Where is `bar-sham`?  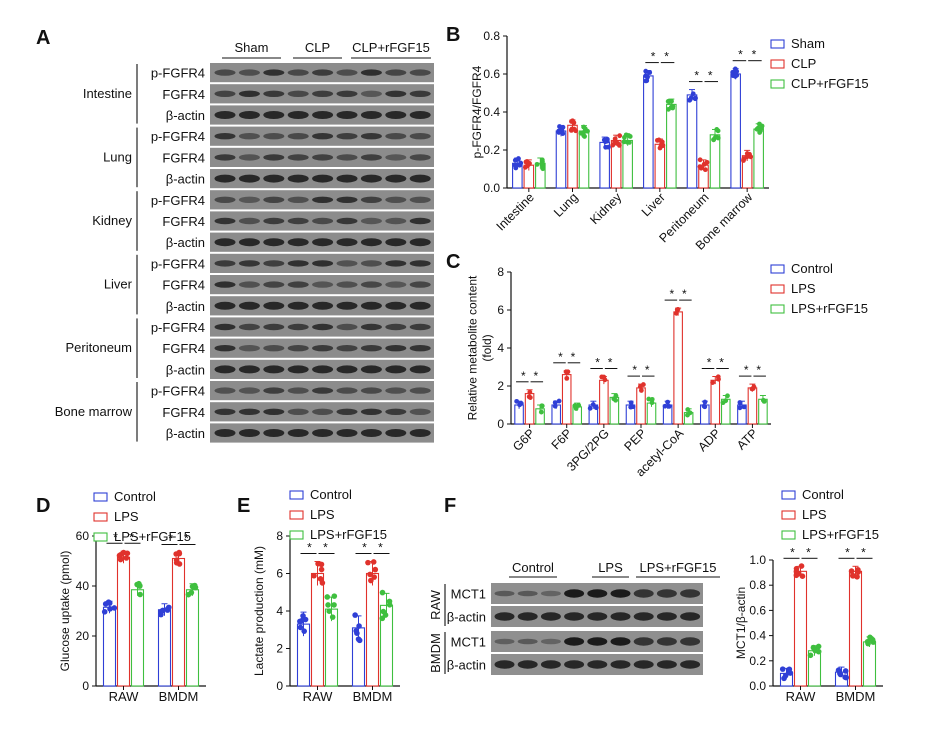
bar-sham is located at coordinates (692, 141).